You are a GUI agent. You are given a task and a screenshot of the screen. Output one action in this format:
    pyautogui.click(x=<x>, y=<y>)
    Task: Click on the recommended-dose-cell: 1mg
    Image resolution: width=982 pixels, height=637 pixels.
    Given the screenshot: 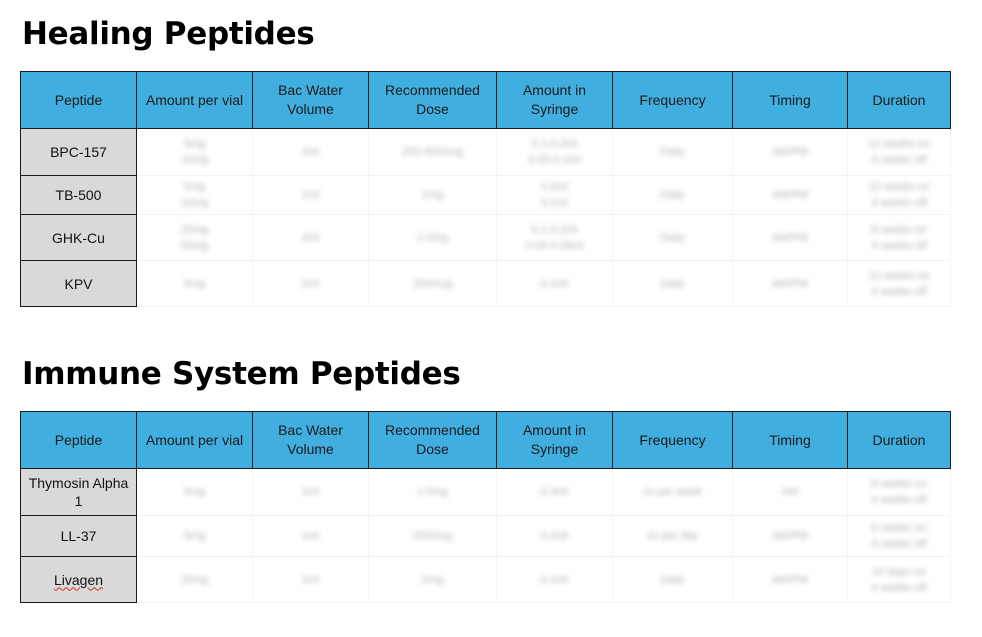 What is the action you would take?
    pyautogui.click(x=432, y=195)
    